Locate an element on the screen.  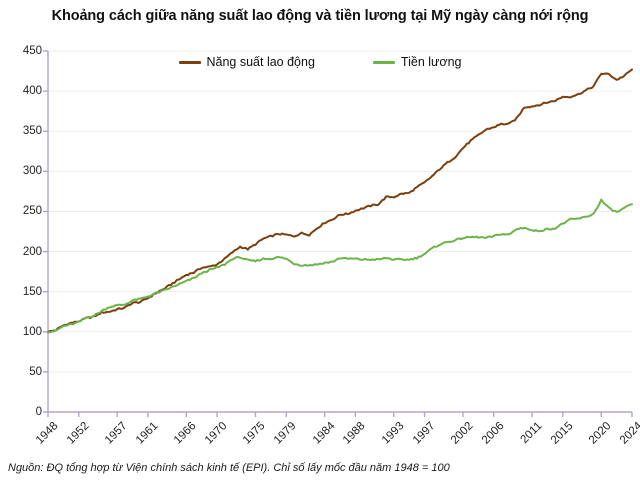
legend-label-wage: Tiền lương is located at coordinates (431, 62).